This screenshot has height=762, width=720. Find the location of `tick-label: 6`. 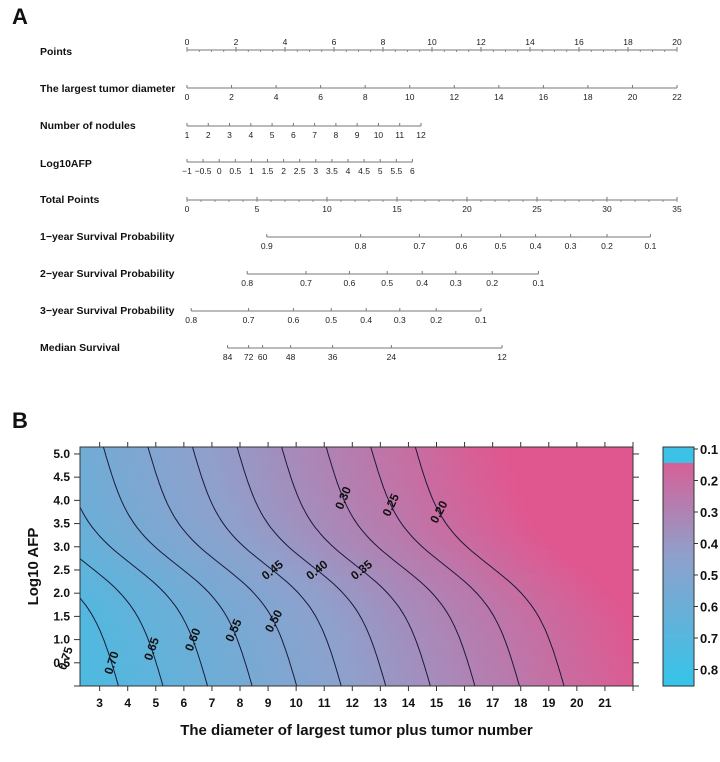

tick-label: 6 is located at coordinates (293, 135).